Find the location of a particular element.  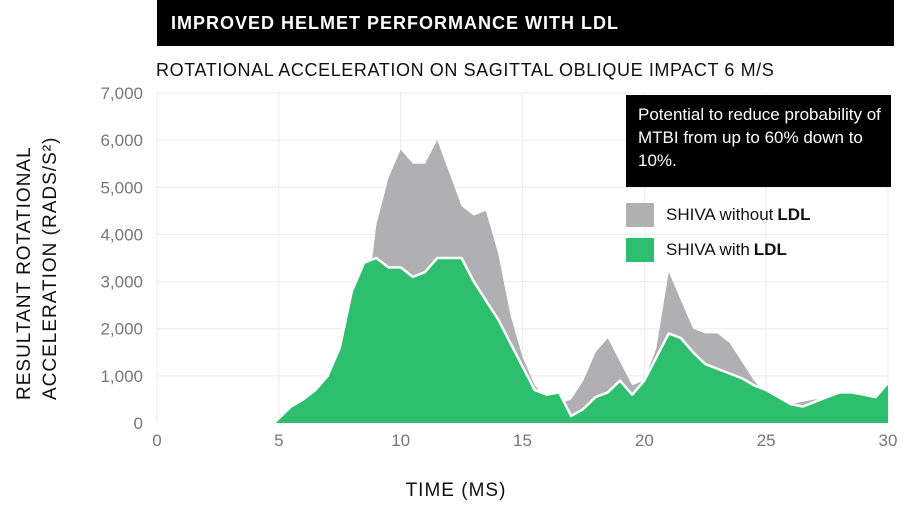

y-axis-ticks: 0 1,000 2,000 3,000 4,000 5,000 6,000 7,000 is located at coordinates (121, 258).